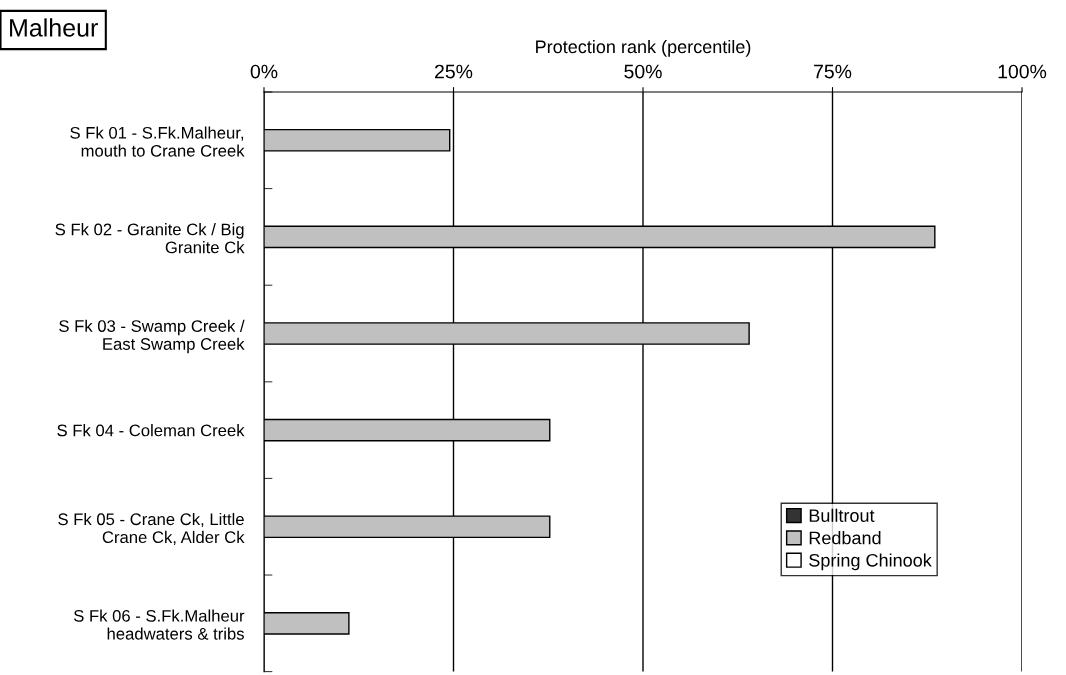 Image resolution: width=1066 pixels, height=675 pixels. I want to click on x-tick-label: 100%, so click(1022, 71).